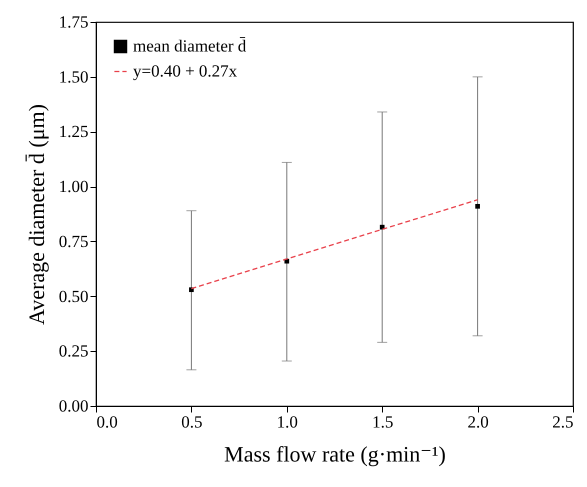  Describe the element at coordinates (185, 71) in the screenshot. I see `legend-label: y=0.40 + 0.27x` at that location.